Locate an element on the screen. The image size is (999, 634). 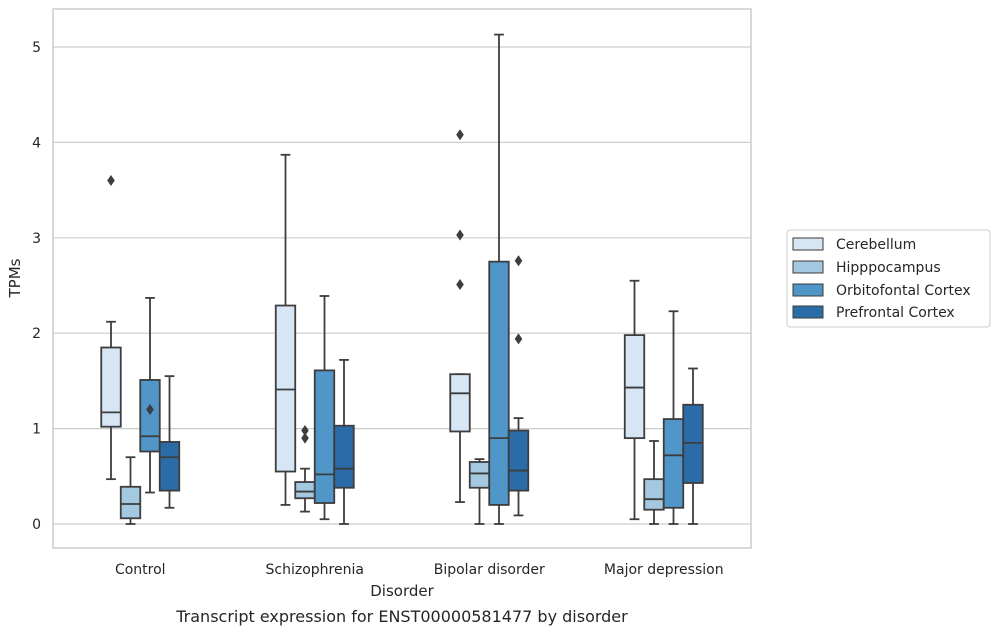
legend-frame is located at coordinates (888, 278).